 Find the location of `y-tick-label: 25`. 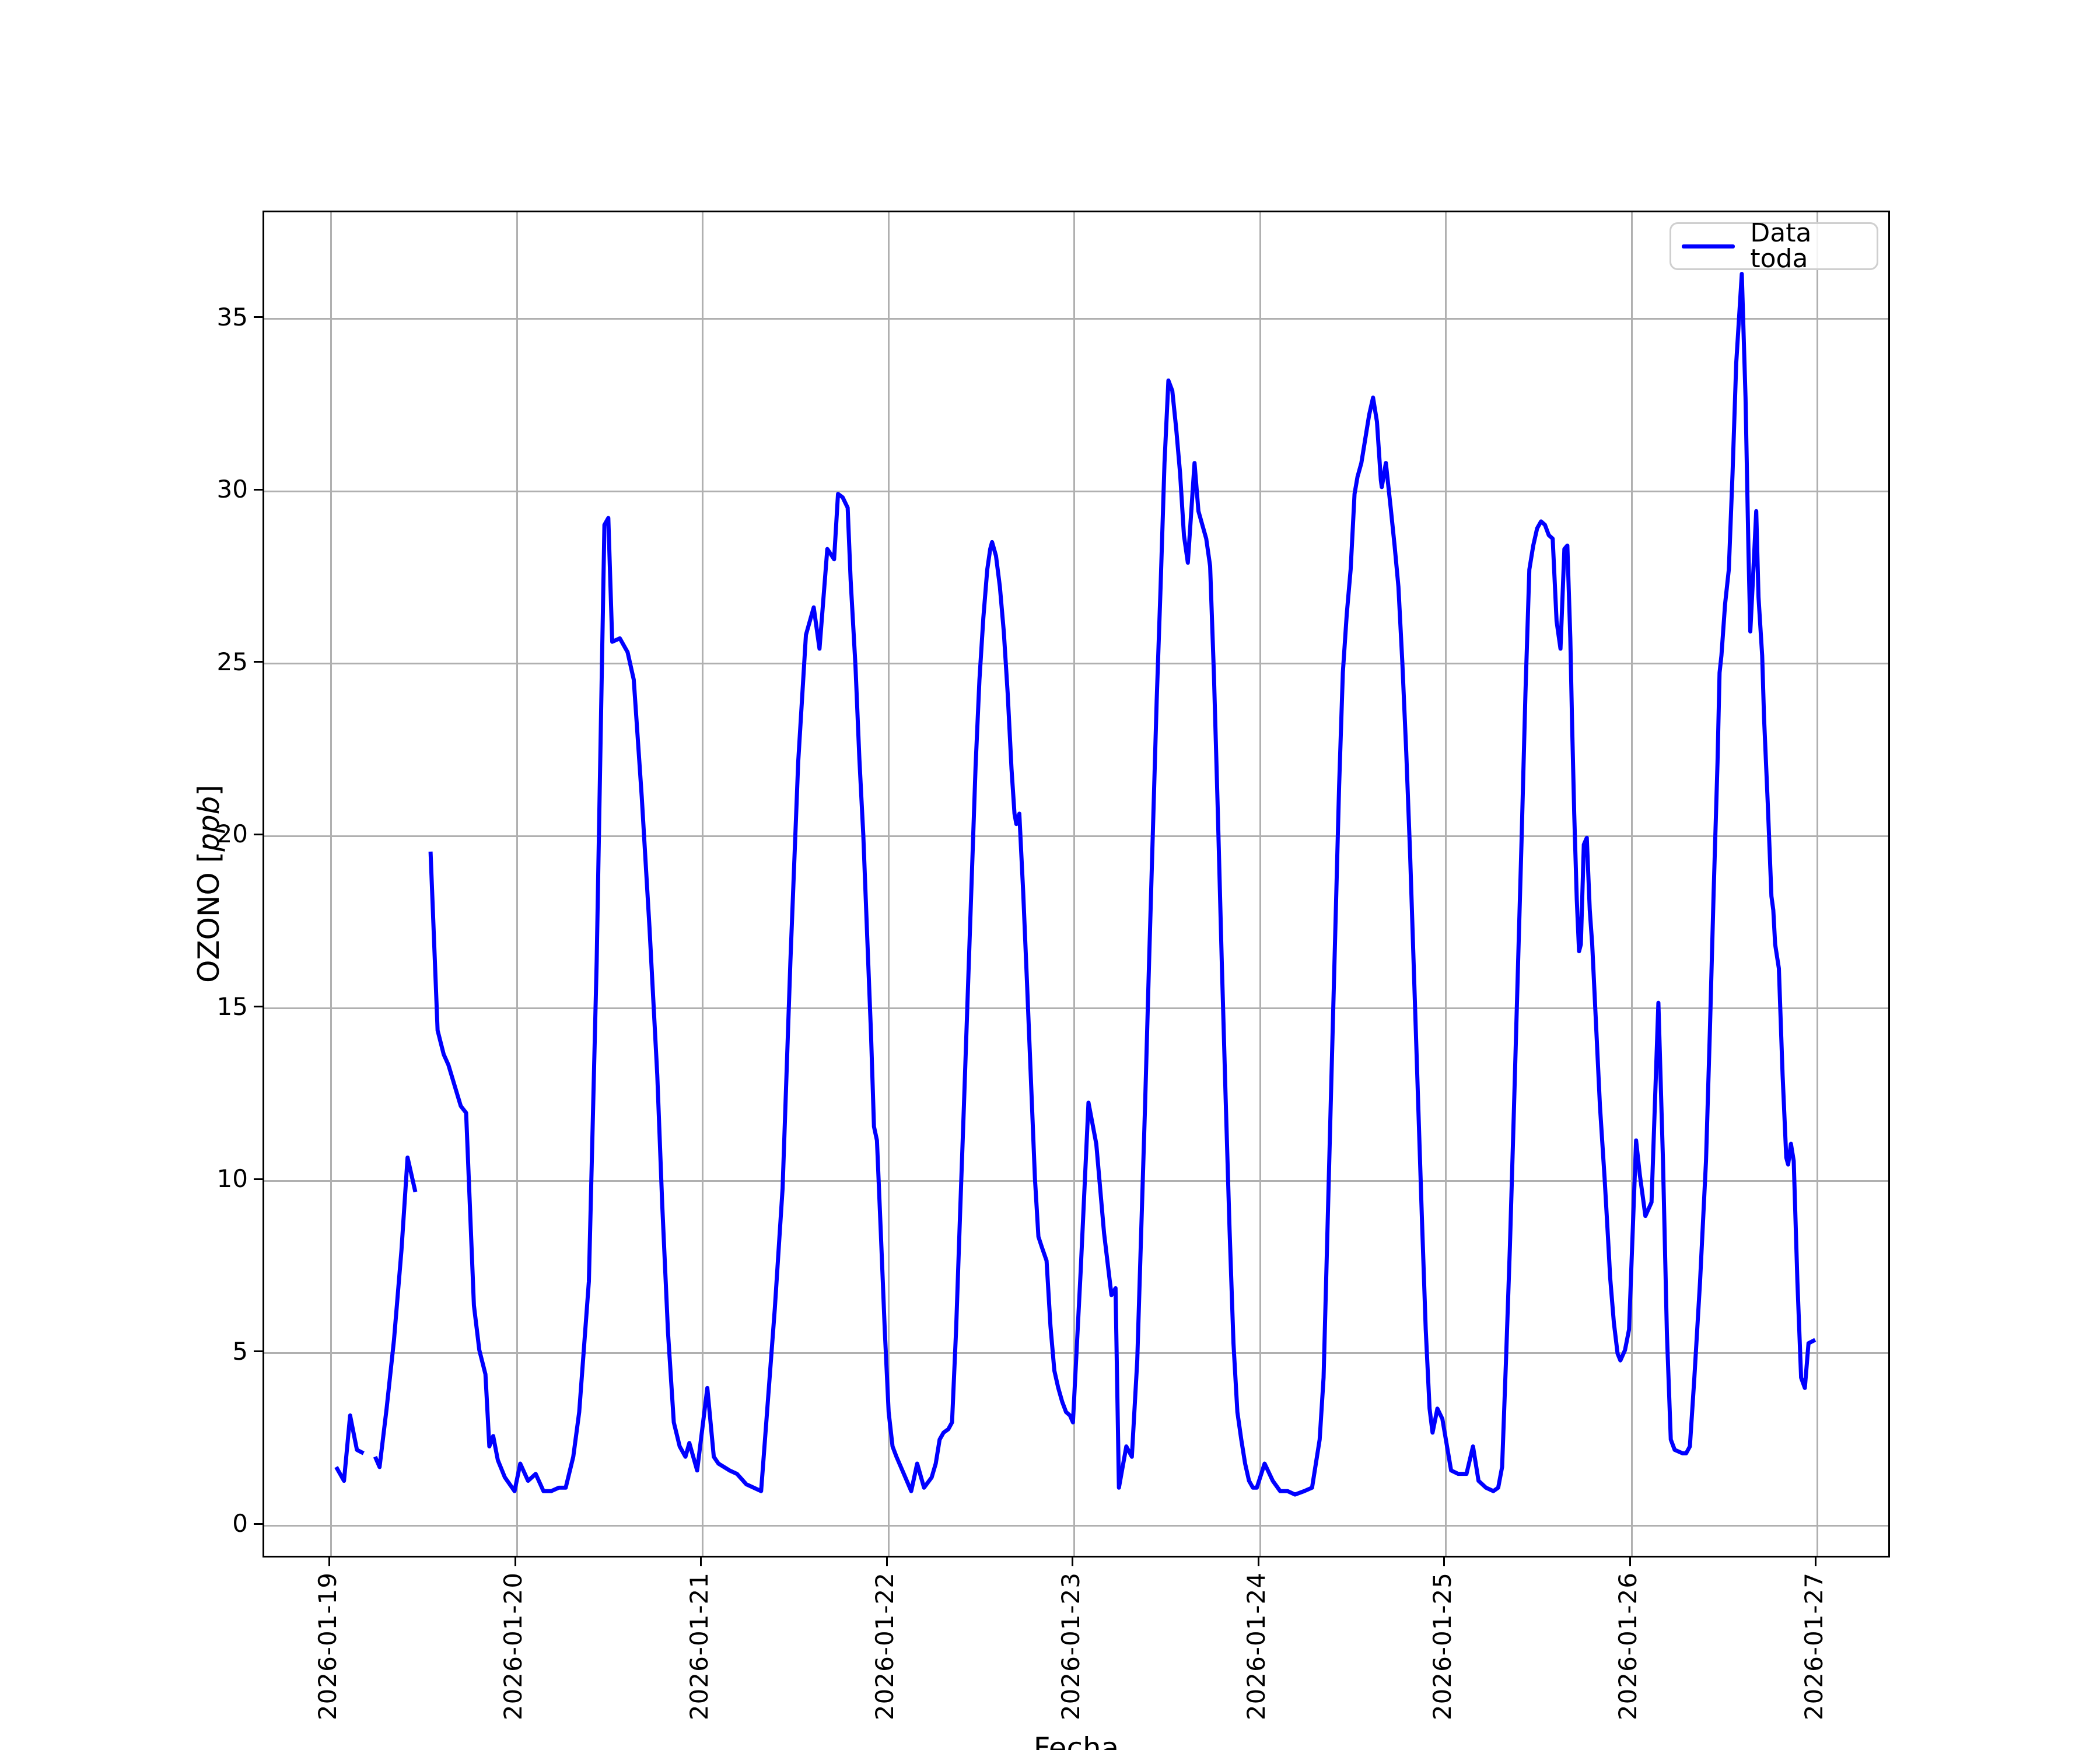

y-tick-label: 25 is located at coordinates (232, 661).